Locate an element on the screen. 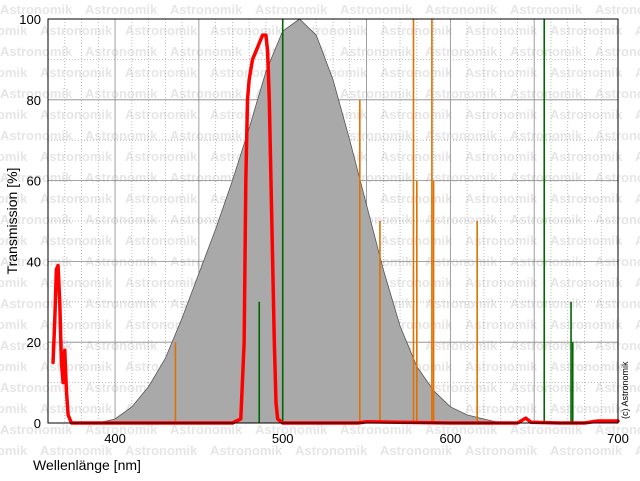 The image size is (640, 481). y-tick-label: 40 is located at coordinates (34, 261).